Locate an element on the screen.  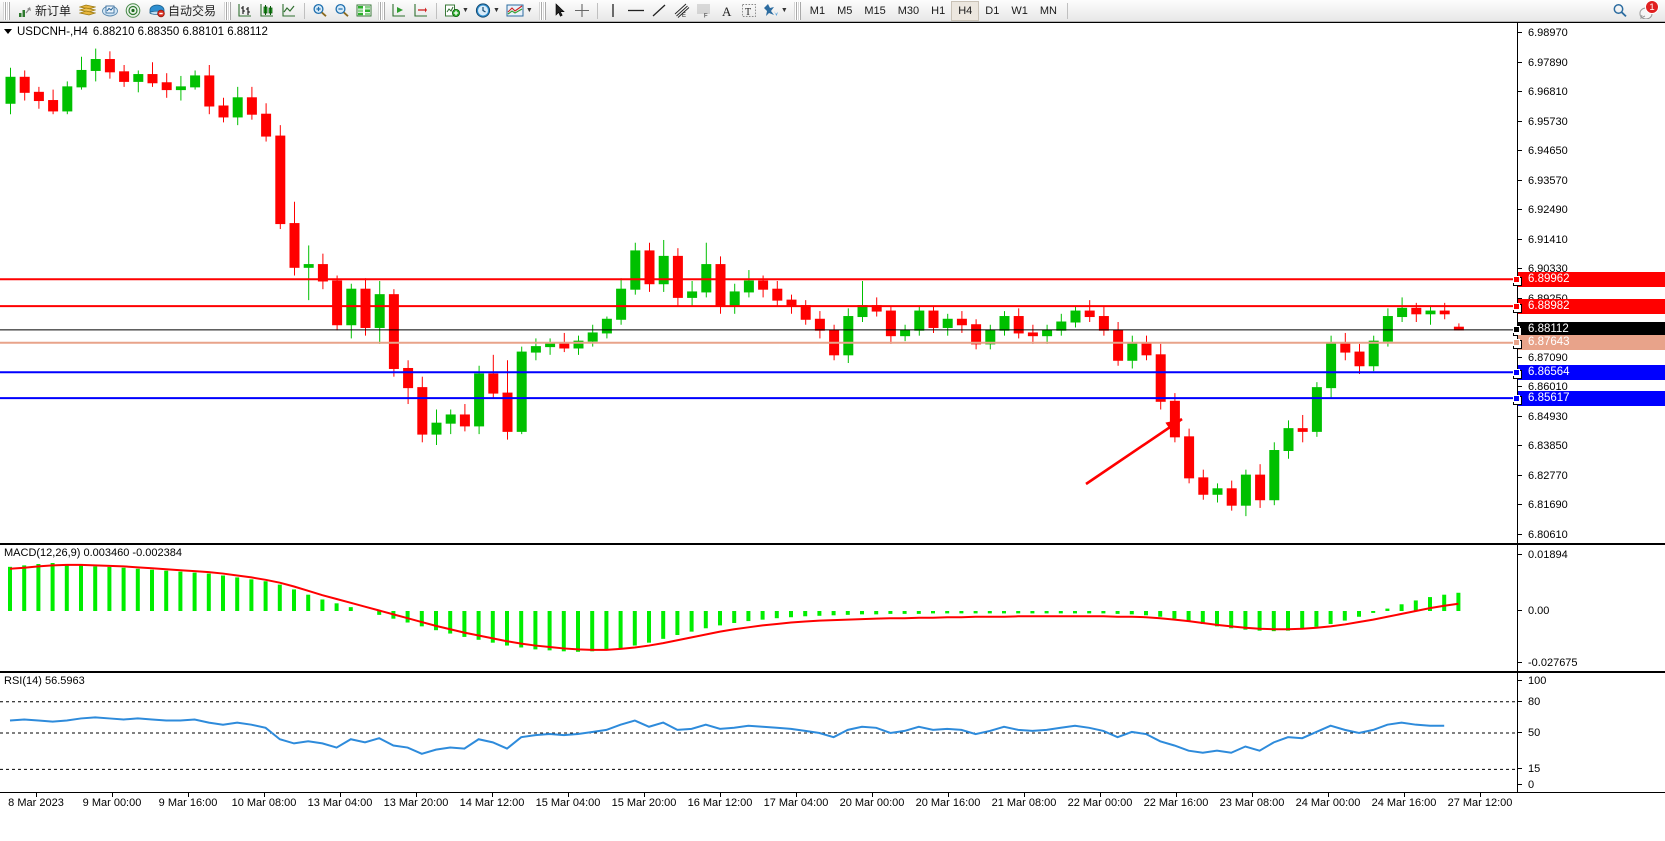
price-tick: 6.93570 is located at coordinates (1591, 181).